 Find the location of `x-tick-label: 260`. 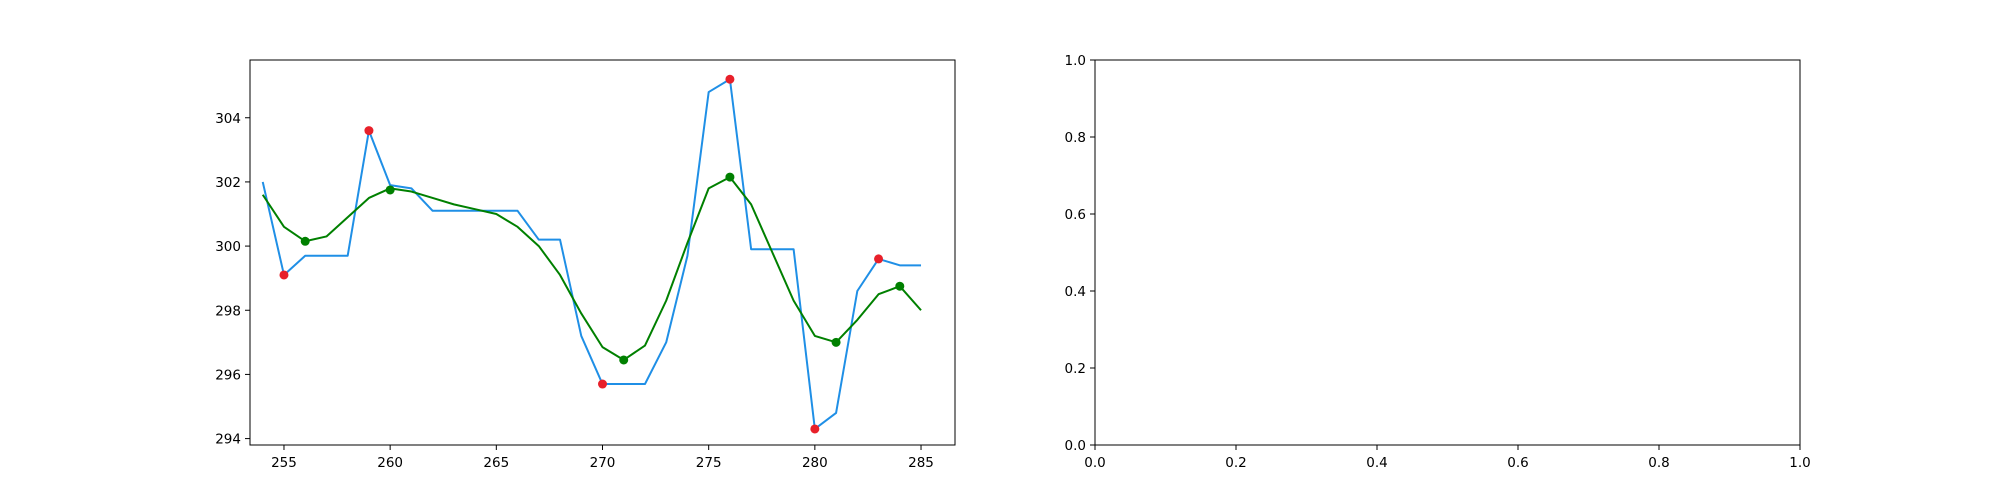

x-tick-label: 260 is located at coordinates (390, 463).